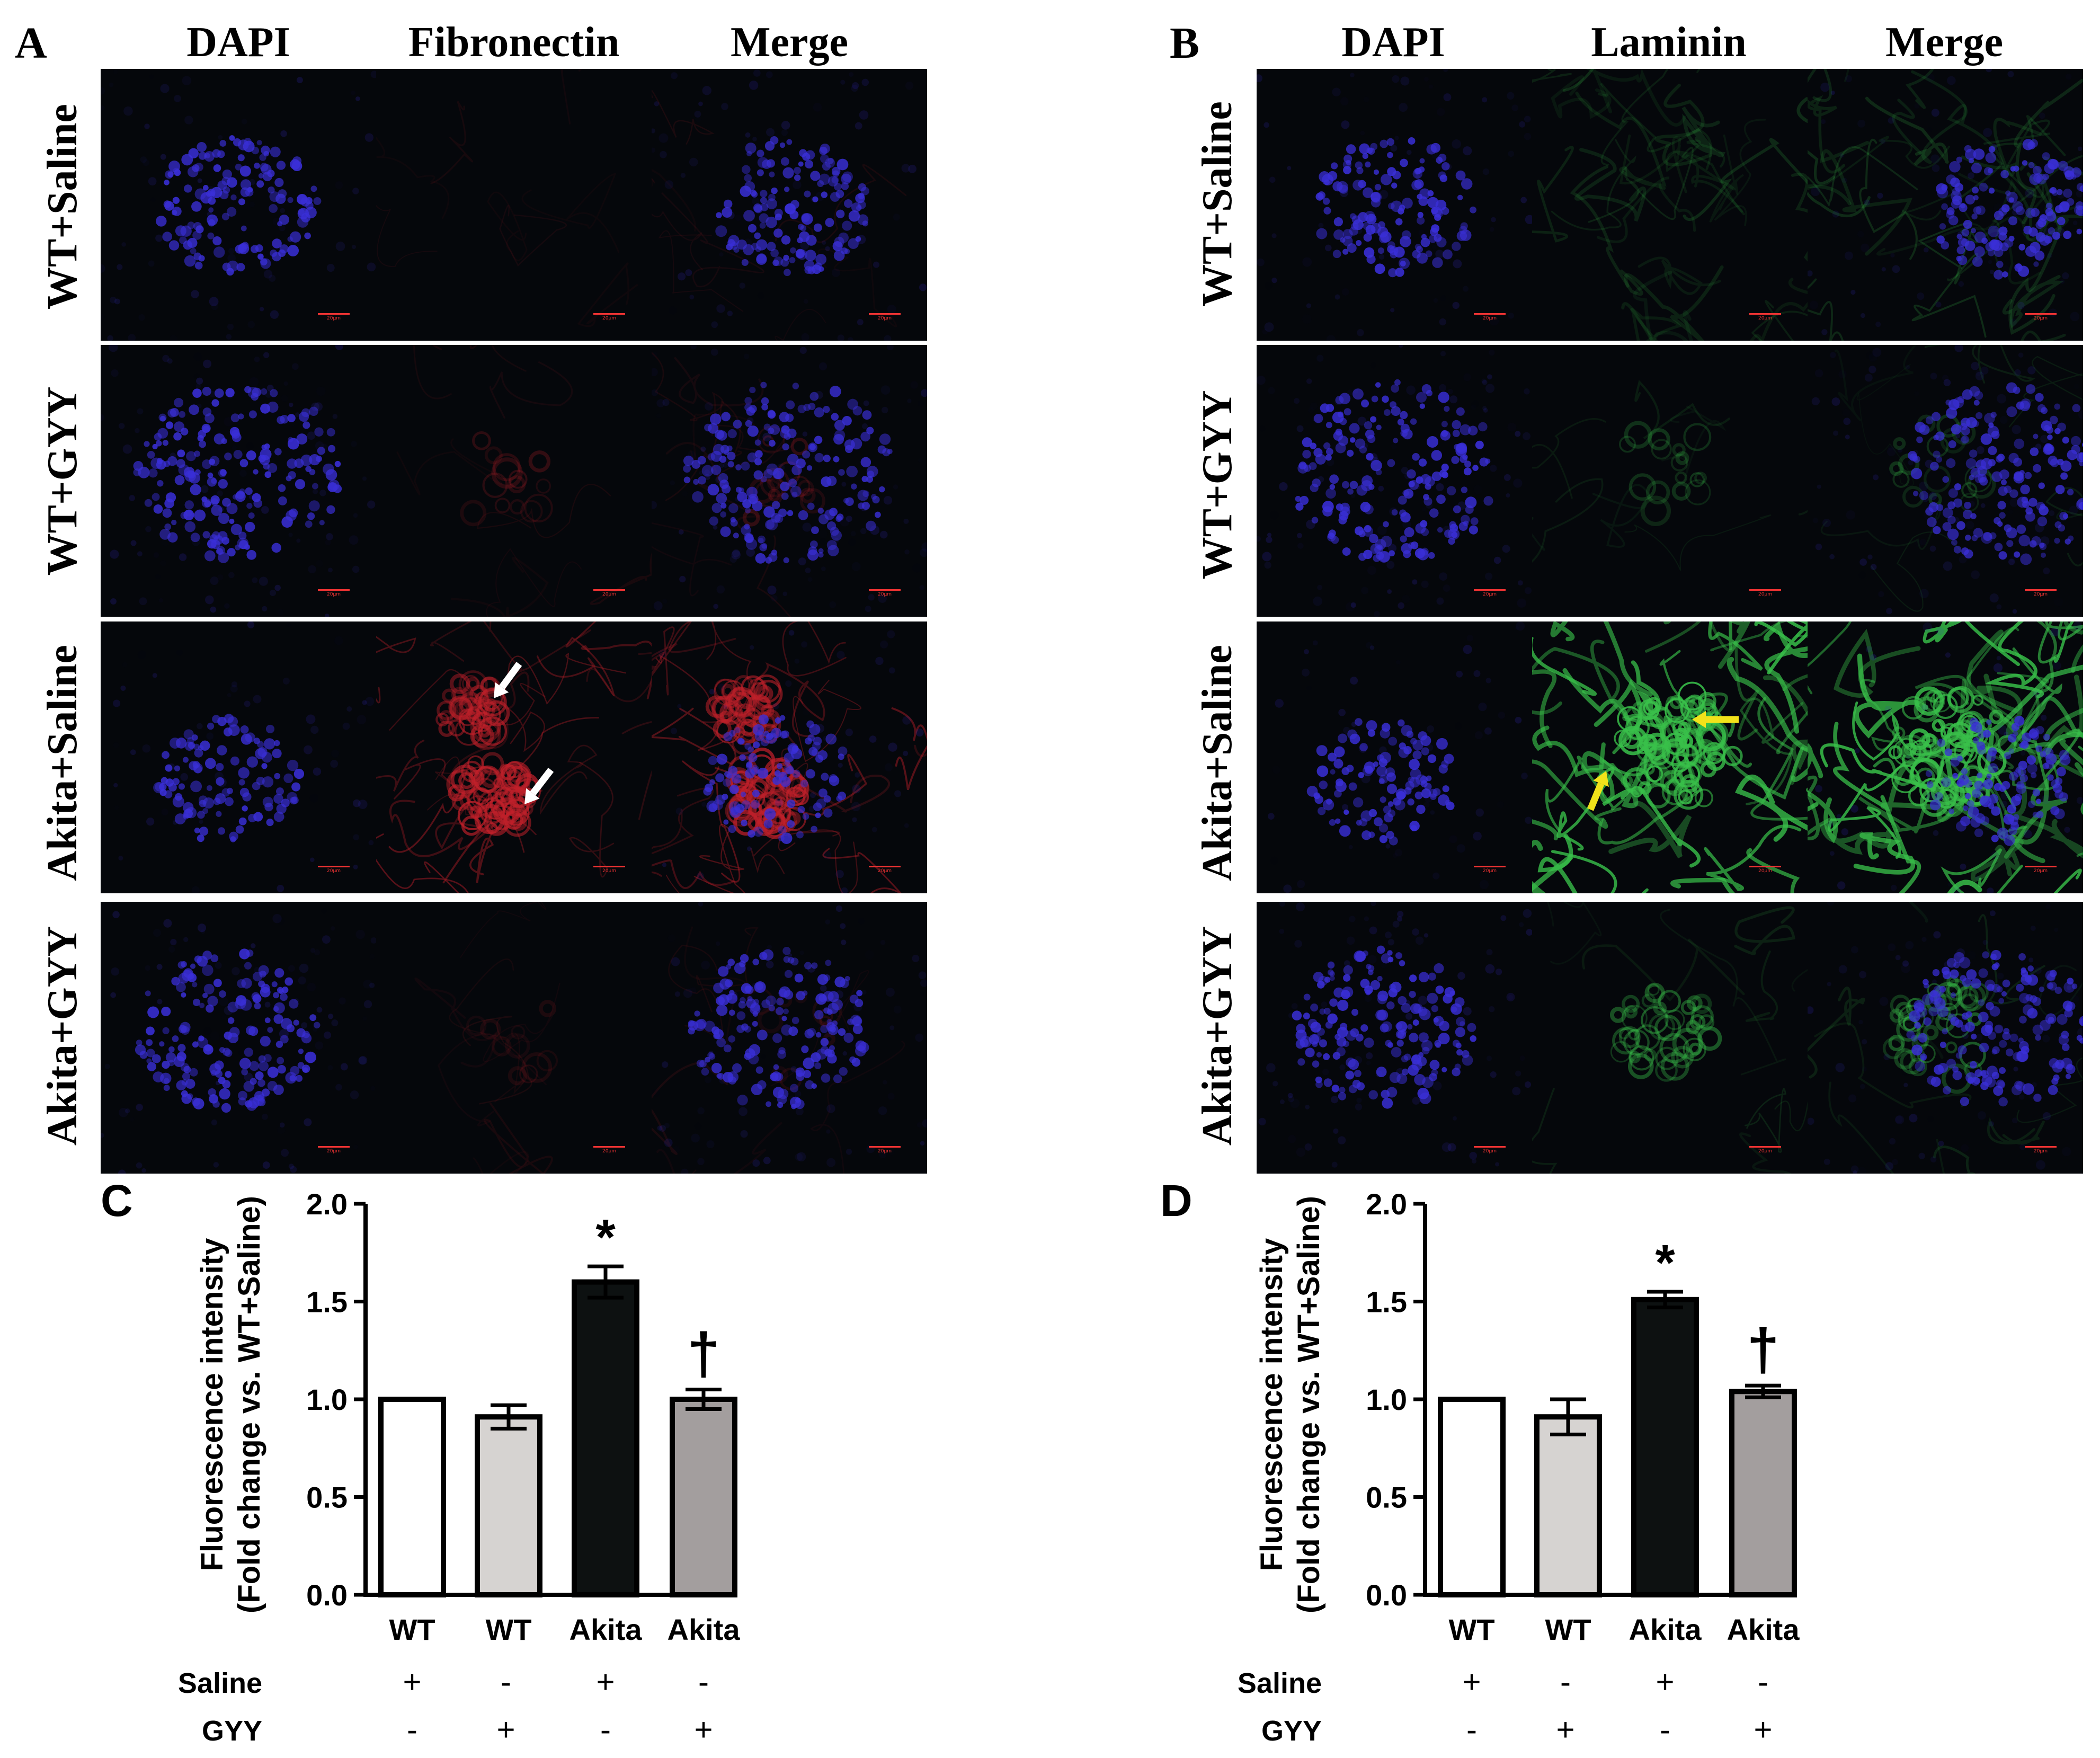 The height and width of the screenshot is (1758, 2100). I want to click on panel-a-col-fibronectin: Fibronectin, so click(514, 42).